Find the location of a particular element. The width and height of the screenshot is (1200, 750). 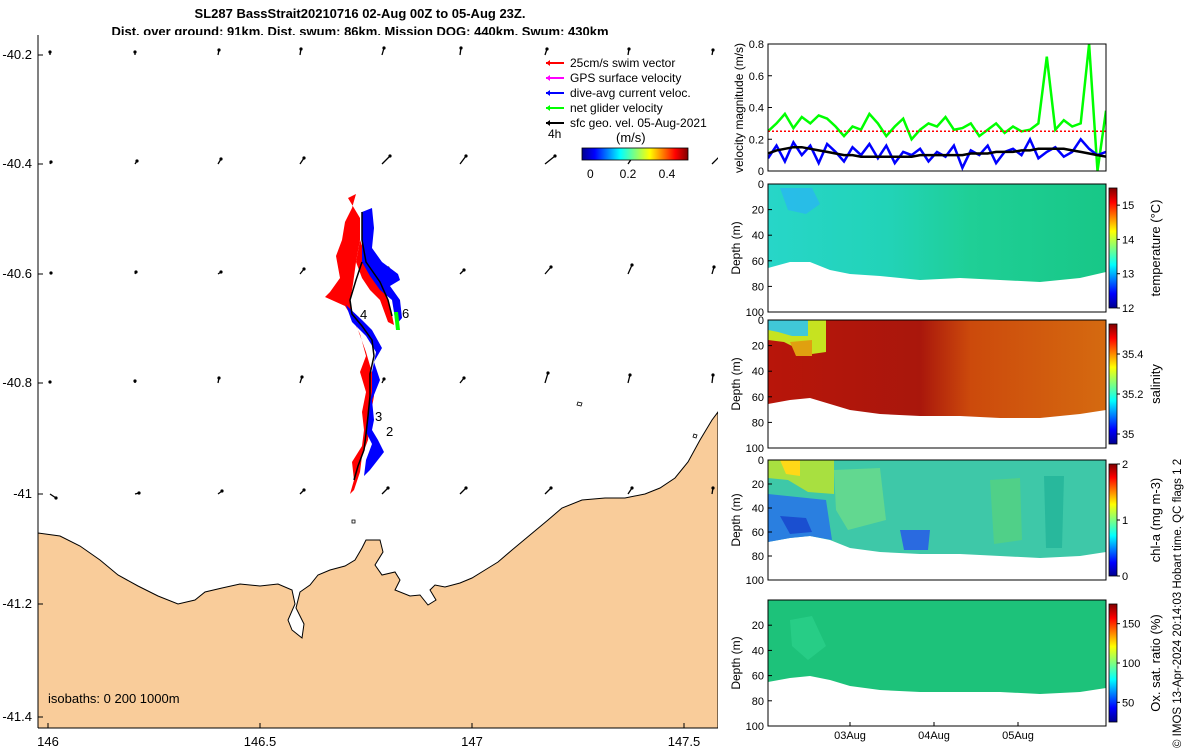

velocity-y-tick-label: 0 is located at coordinates (761, 172).